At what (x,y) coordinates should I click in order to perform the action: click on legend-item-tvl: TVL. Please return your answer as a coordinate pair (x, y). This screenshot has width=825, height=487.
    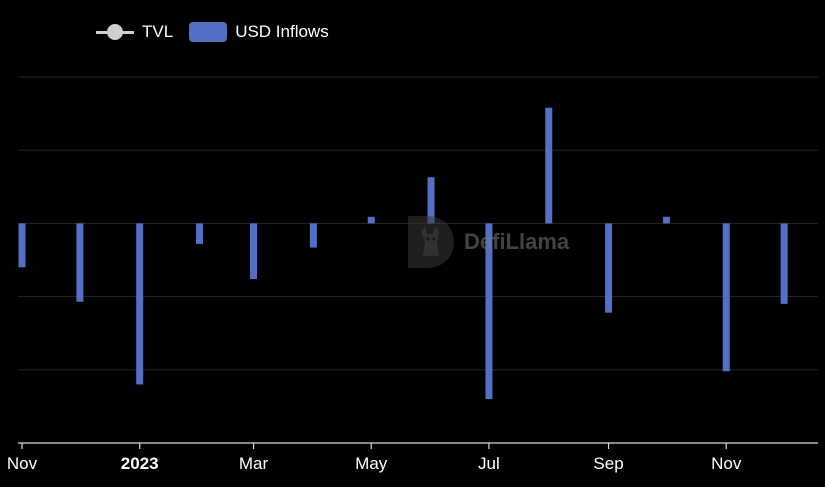
    Looking at the image, I should click on (134, 32).